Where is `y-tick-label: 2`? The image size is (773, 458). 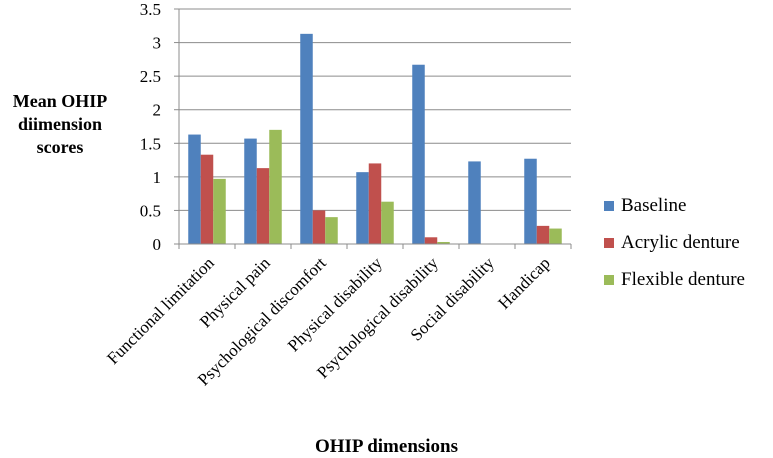
y-tick-label: 2 is located at coordinates (157, 110).